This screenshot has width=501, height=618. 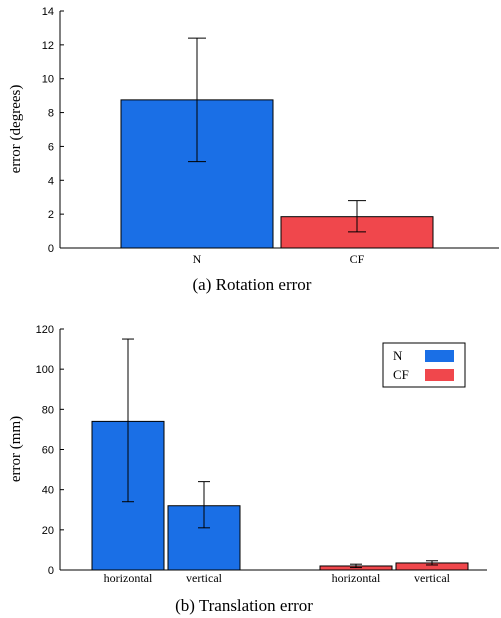 I want to click on caption-translation-error: (b) Translation error, so click(x=244, y=605).